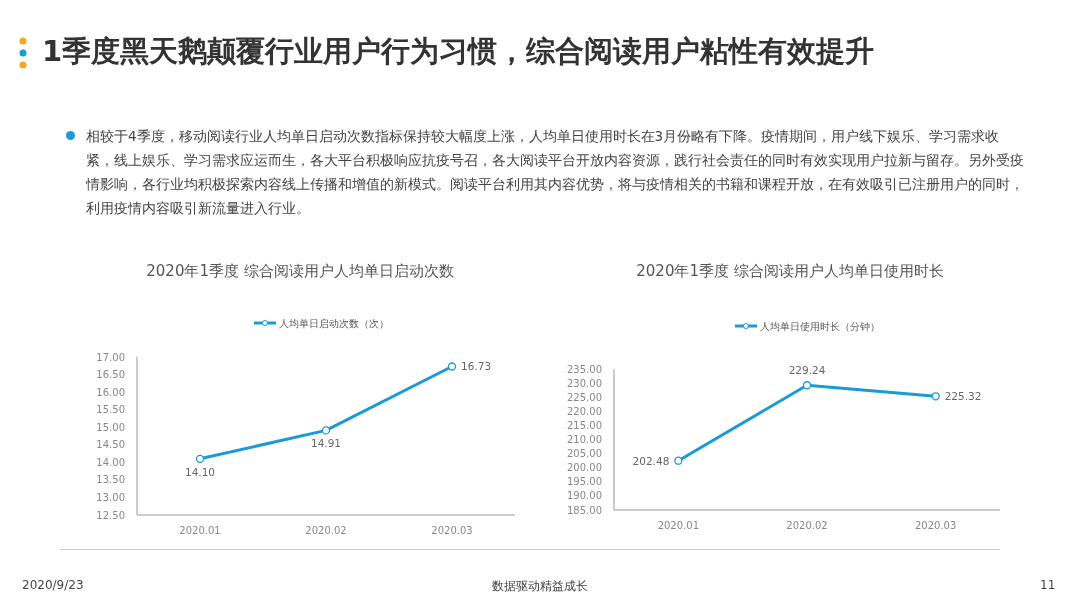  Describe the element at coordinates (651, 460) in the screenshot. I see `data-label: 202.48` at that location.